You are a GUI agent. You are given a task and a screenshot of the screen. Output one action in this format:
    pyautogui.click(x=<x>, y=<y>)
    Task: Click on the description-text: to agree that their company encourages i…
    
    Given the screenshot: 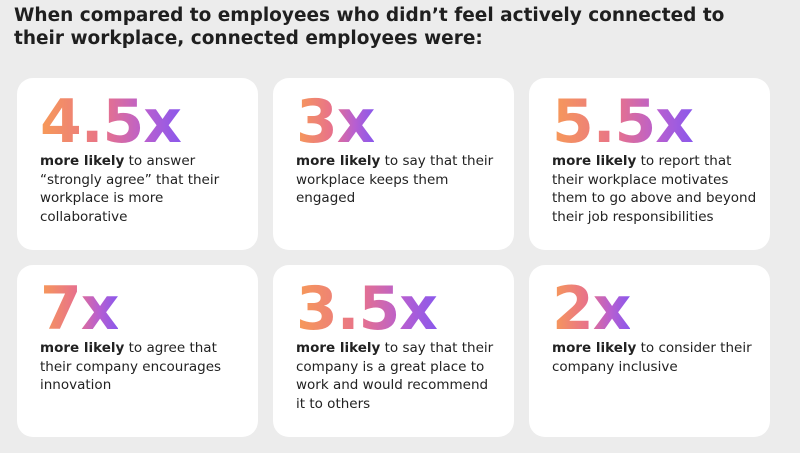 What is the action you would take?
    pyautogui.click(x=131, y=366)
    